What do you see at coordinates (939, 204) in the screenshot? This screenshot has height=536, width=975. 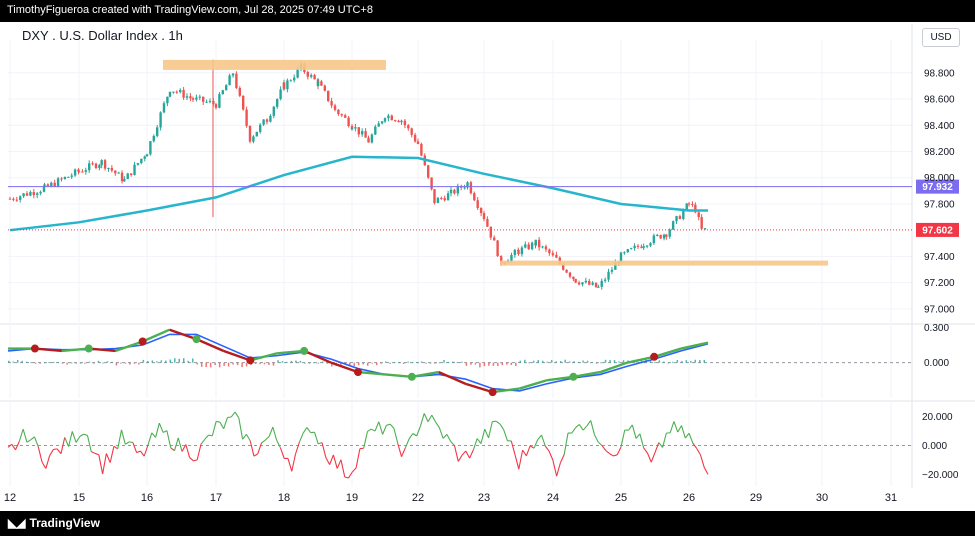 I see `price-axis-tick: 97.800` at bounding box center [939, 204].